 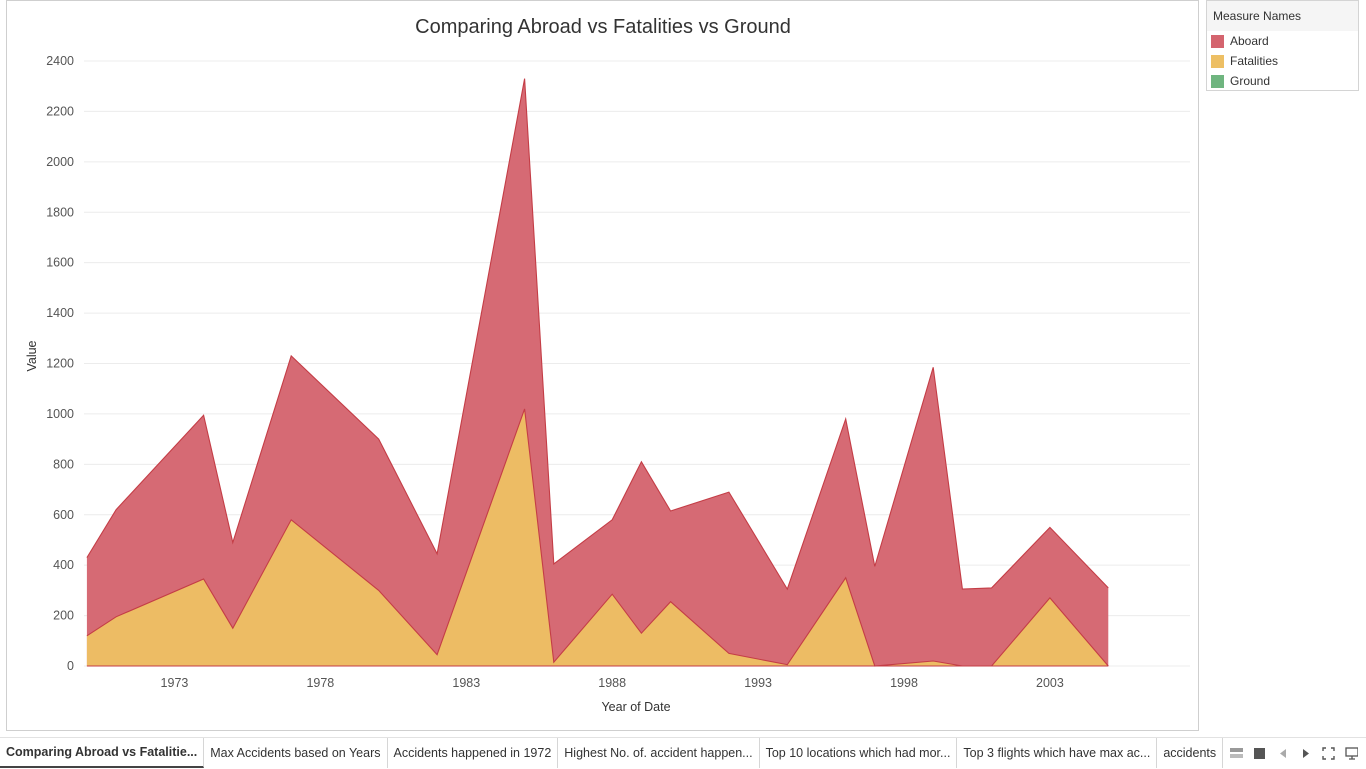 What do you see at coordinates (60, 263) in the screenshot?
I see `y-tick-label: 1600` at bounding box center [60, 263].